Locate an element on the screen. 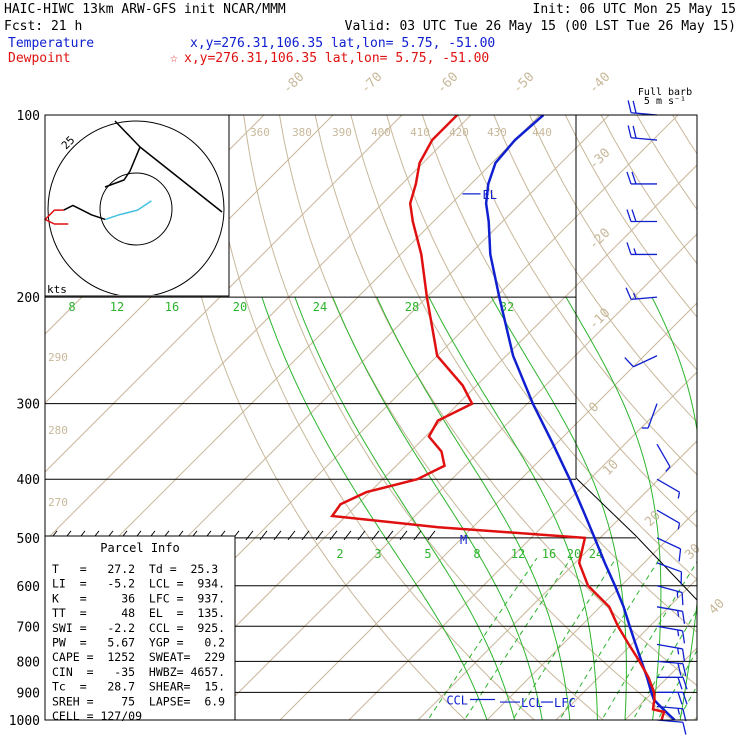 The width and height of the screenshot is (740, 740). parcel-info-row: T = 27.2 Td = 25.3 is located at coordinates (135, 569).